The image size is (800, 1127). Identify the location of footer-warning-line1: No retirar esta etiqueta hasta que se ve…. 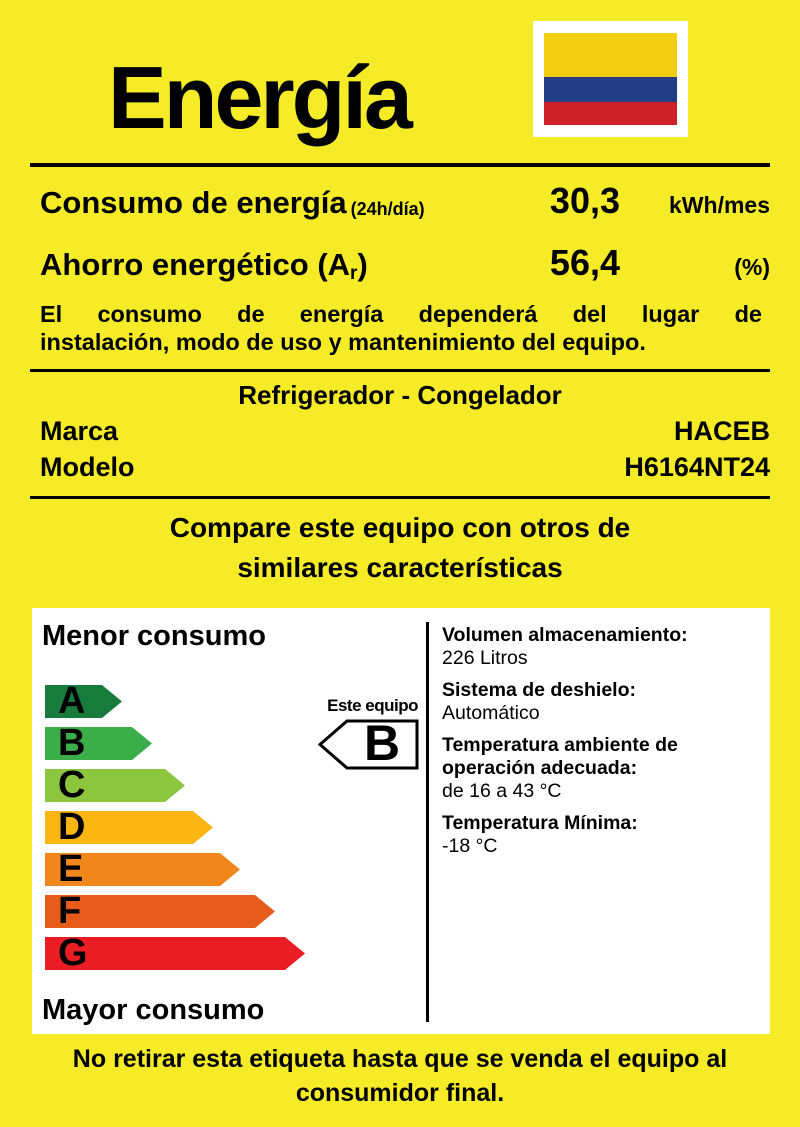
(400, 1059).